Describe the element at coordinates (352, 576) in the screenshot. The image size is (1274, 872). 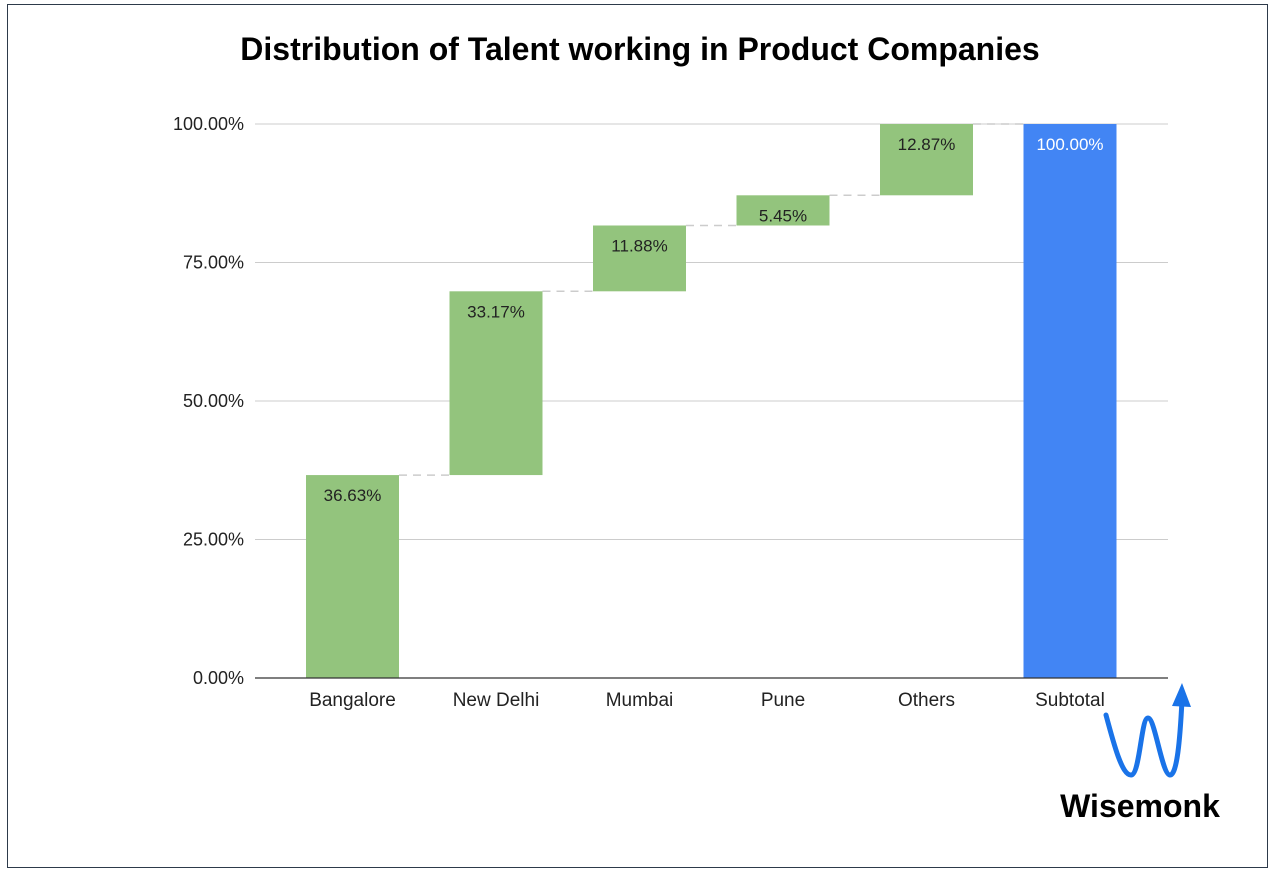
I see `bar-bangalore` at that location.